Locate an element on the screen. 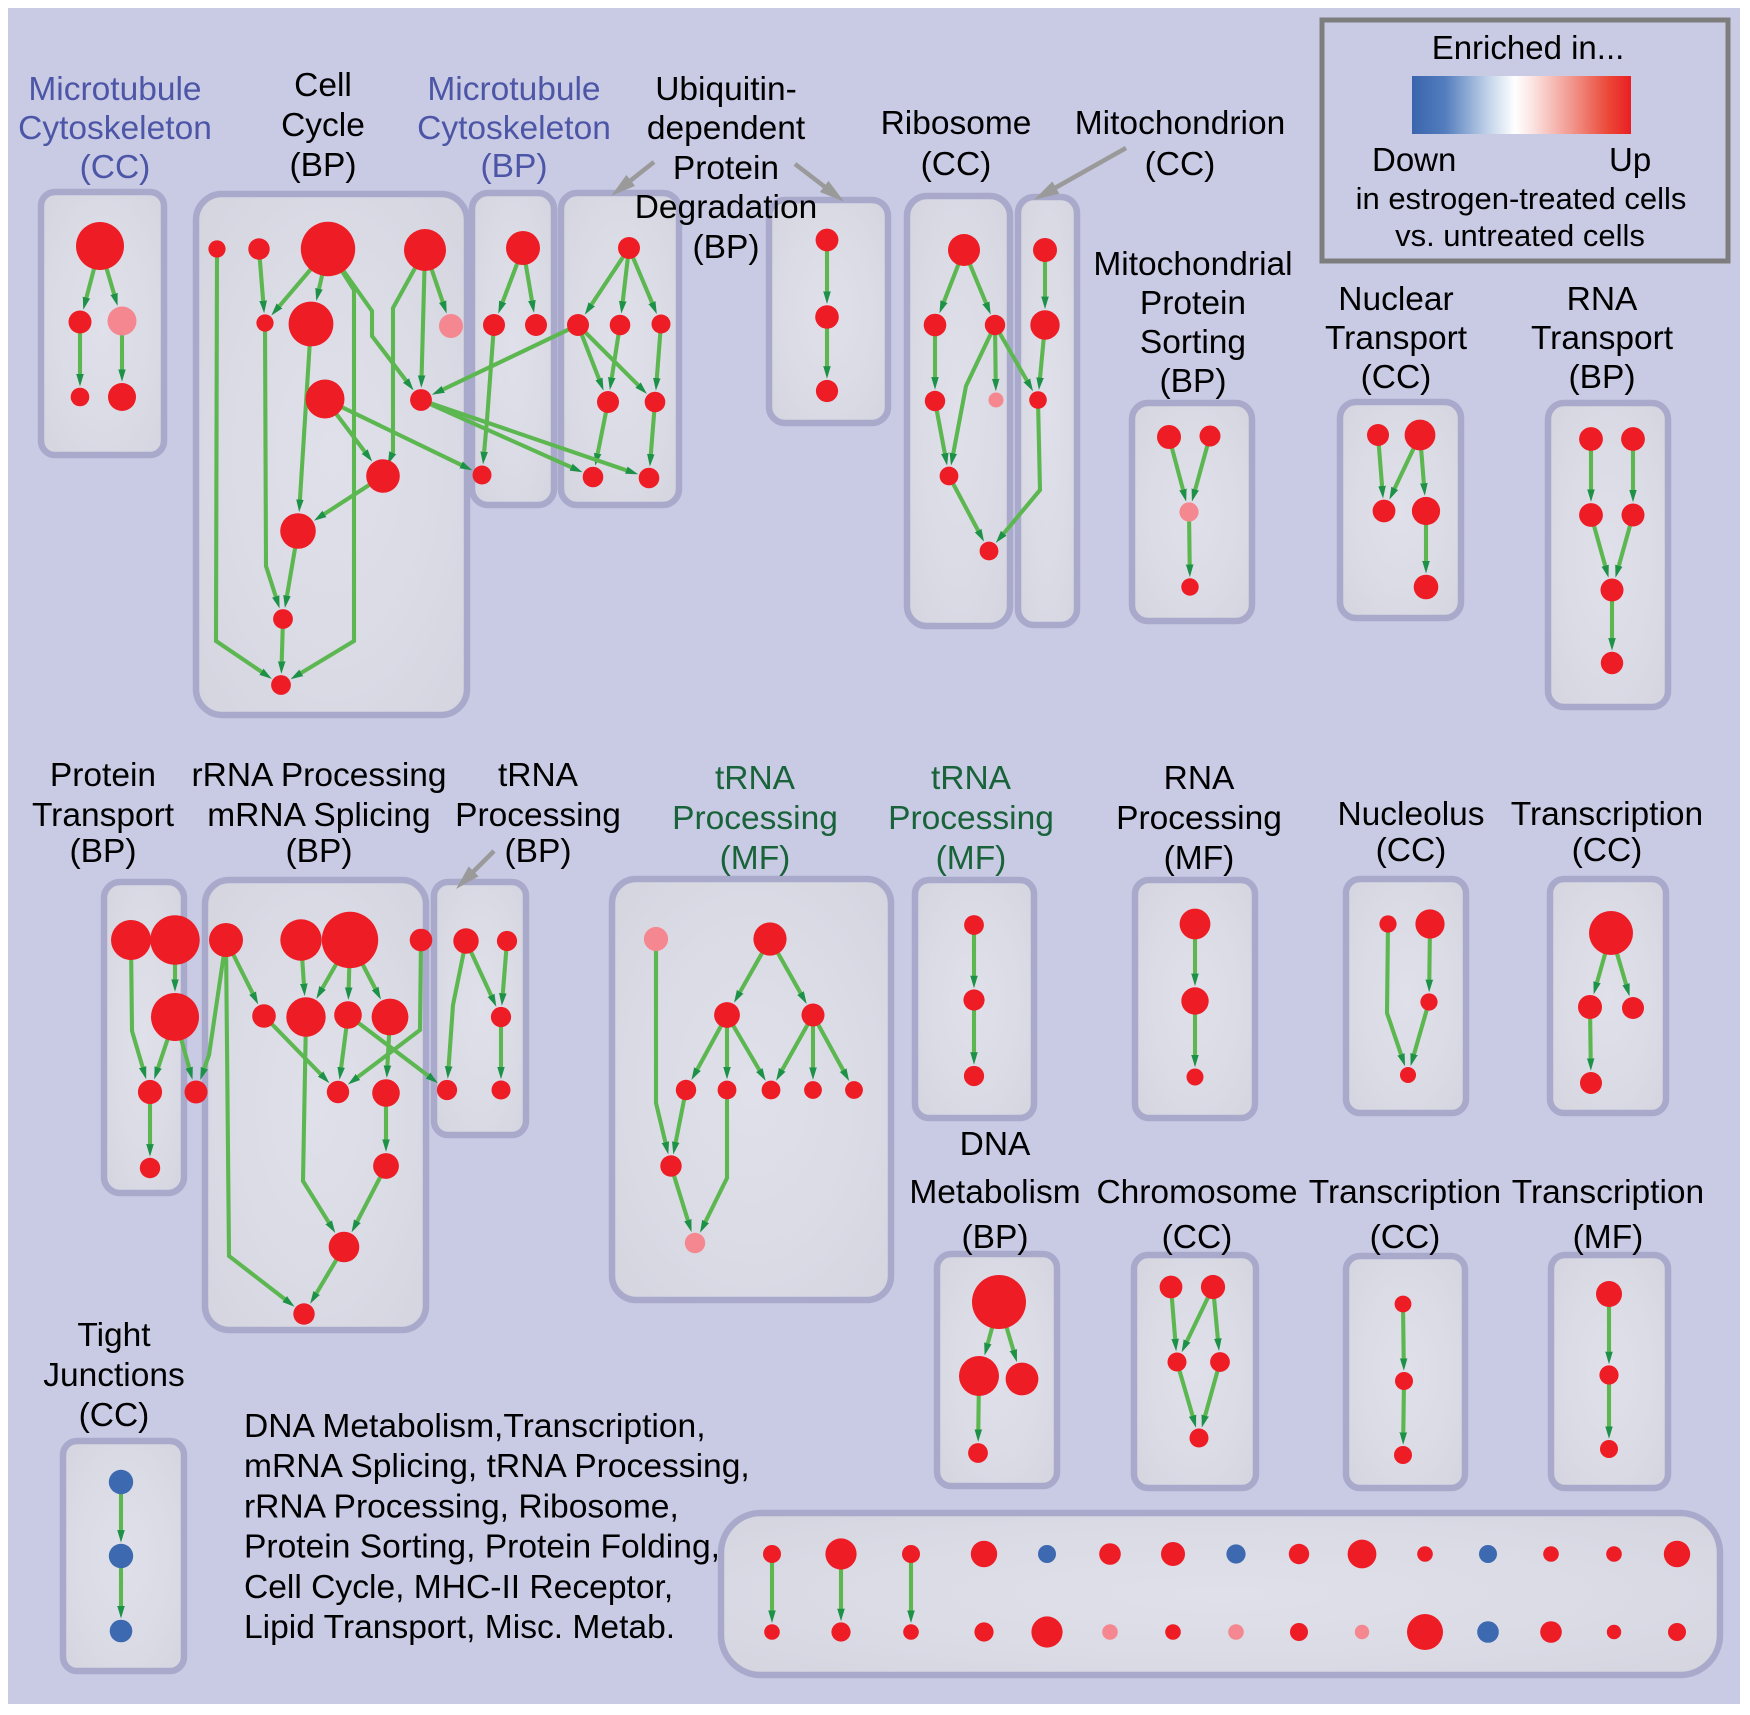 The width and height of the screenshot is (1750, 1715). svg-text: DNA is located at coordinates (995, 1144).